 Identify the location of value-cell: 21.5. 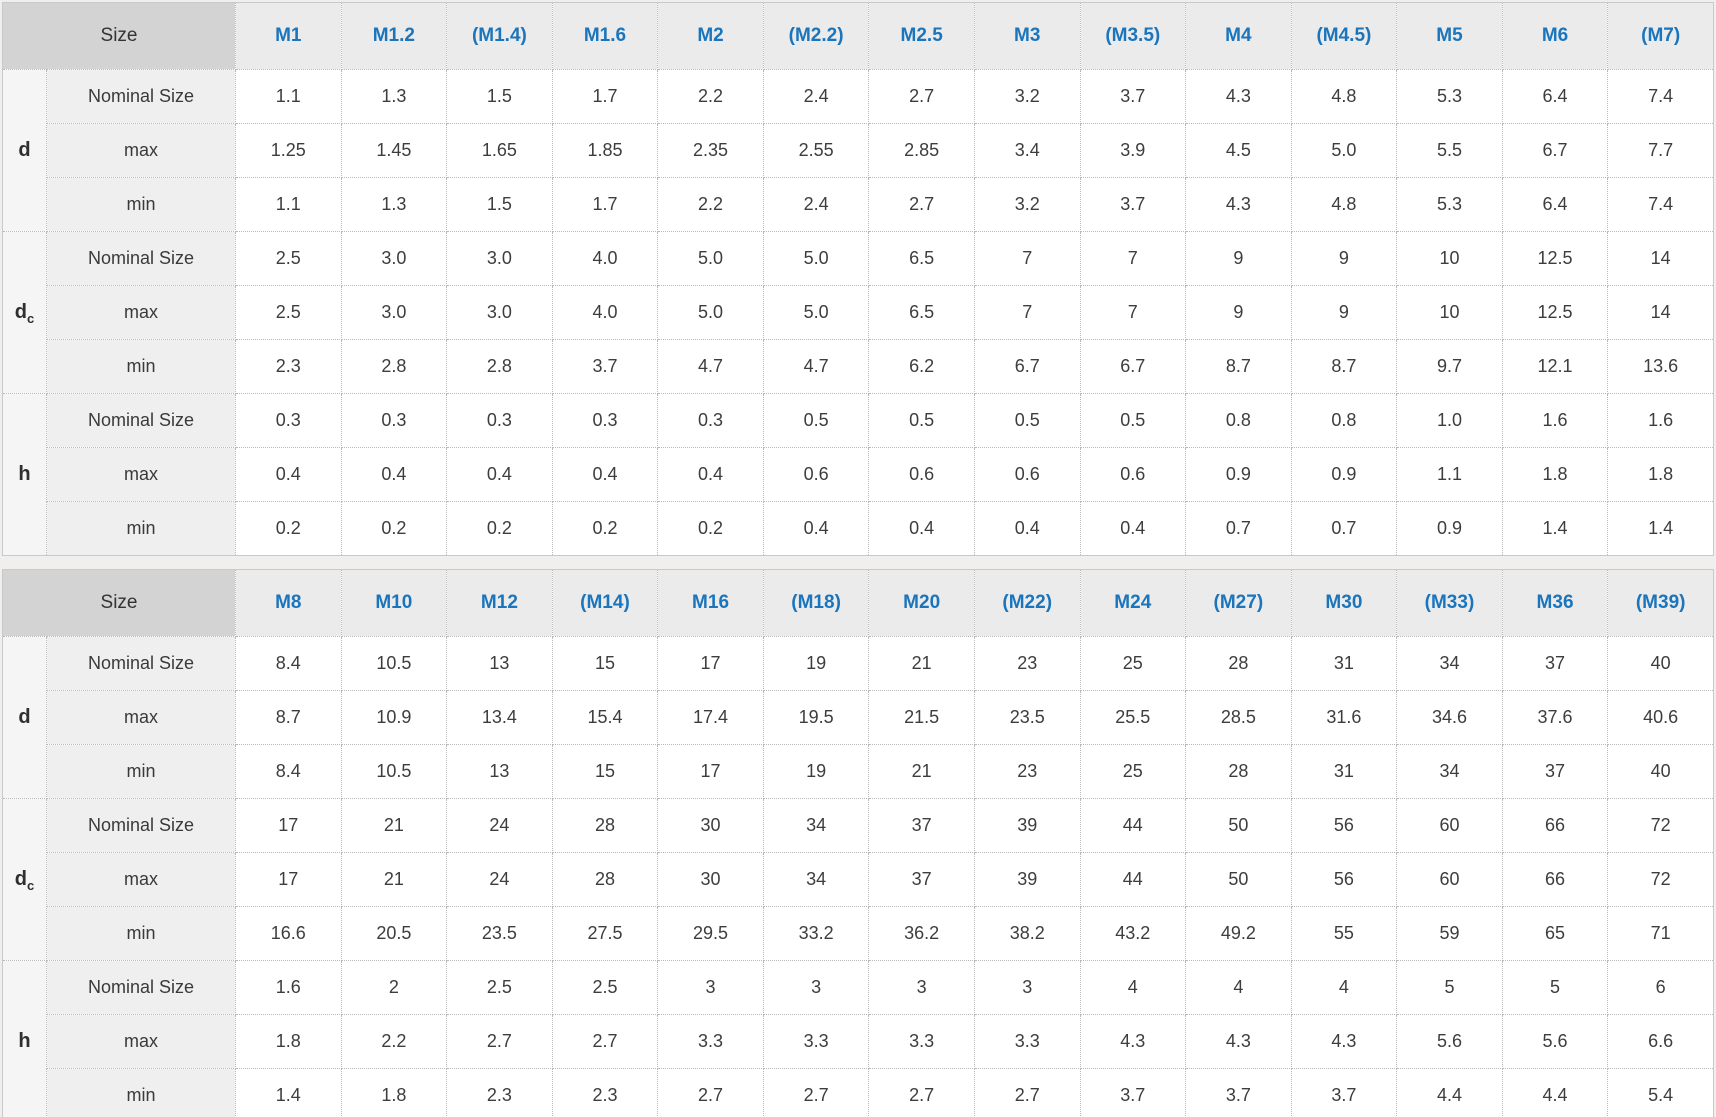
(921, 717).